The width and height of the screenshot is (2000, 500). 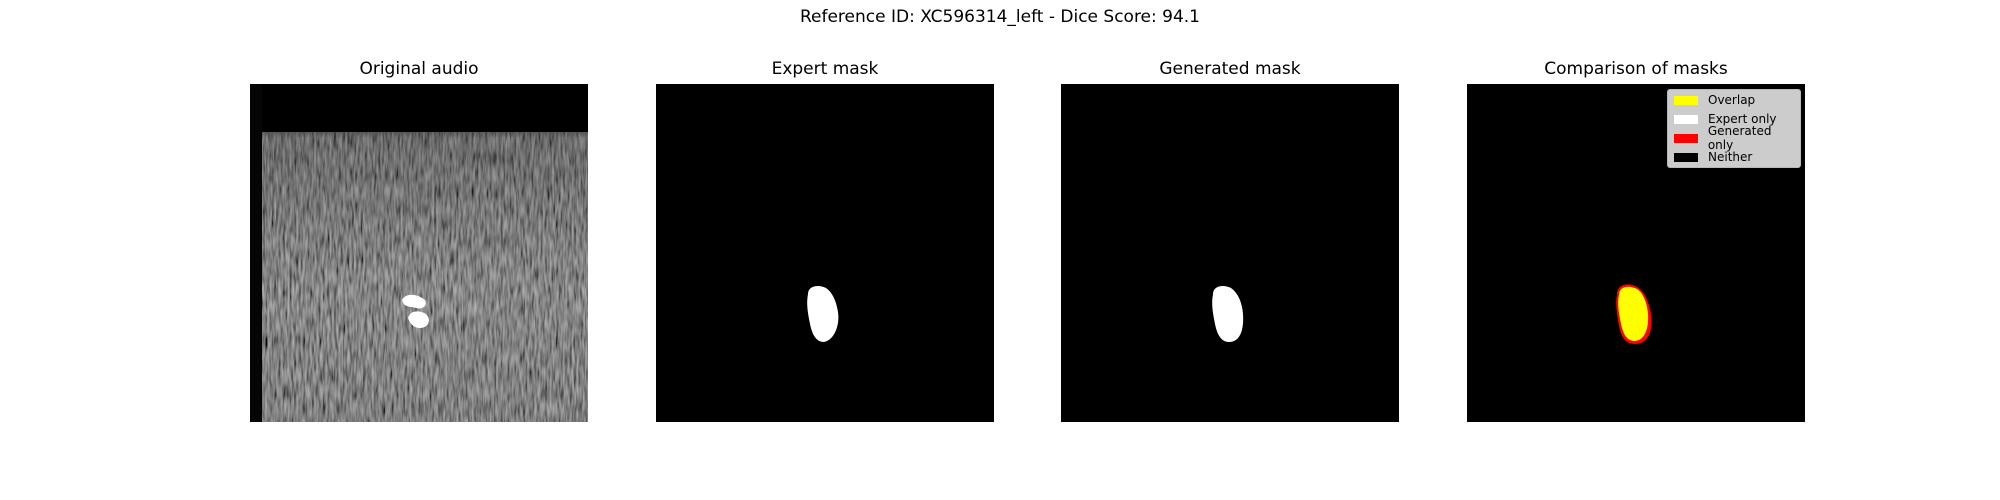 I want to click on legend-label: Neither, so click(x=1730, y=157).